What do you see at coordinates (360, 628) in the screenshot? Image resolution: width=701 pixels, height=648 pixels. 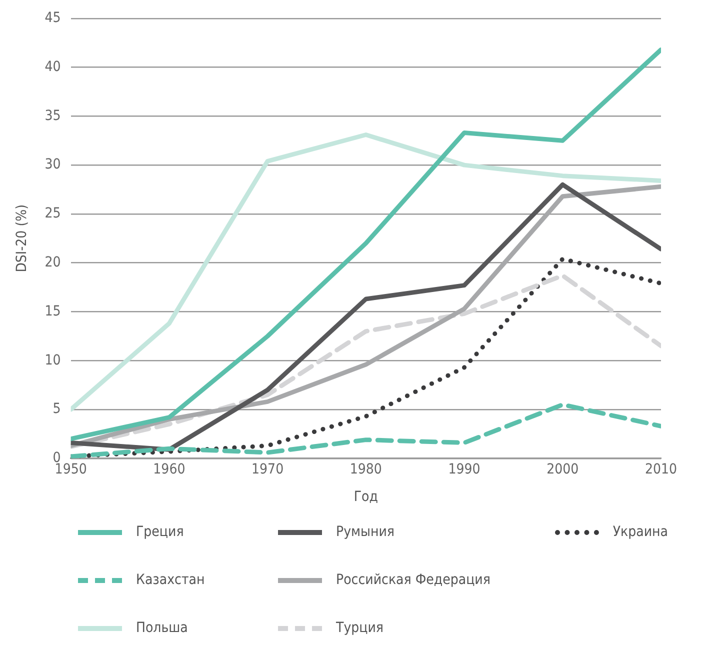 I see `legend-label: Турция` at bounding box center [360, 628].